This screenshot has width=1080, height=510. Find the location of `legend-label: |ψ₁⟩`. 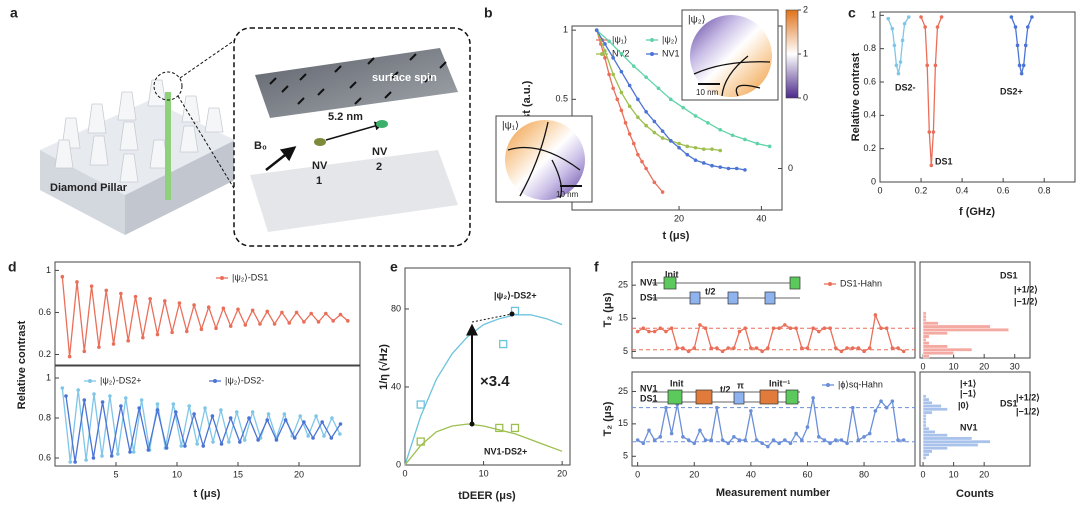

legend-label: |ψ₁⟩ is located at coordinates (619, 39).